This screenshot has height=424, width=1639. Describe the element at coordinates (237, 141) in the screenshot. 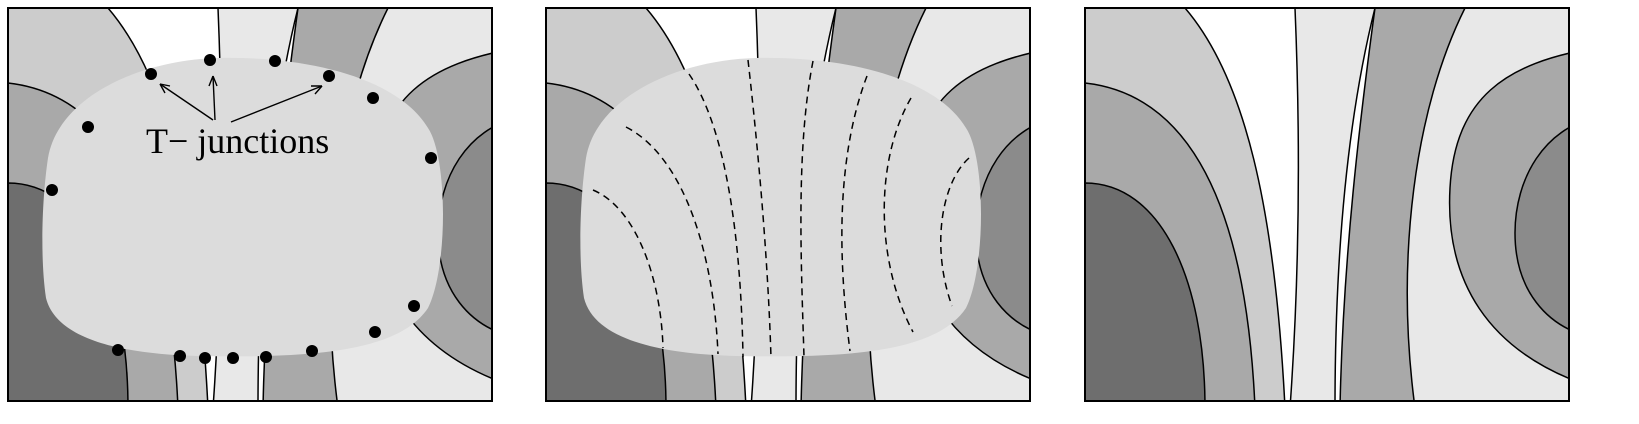

I see `t-junctions-label: T− junctions` at that location.